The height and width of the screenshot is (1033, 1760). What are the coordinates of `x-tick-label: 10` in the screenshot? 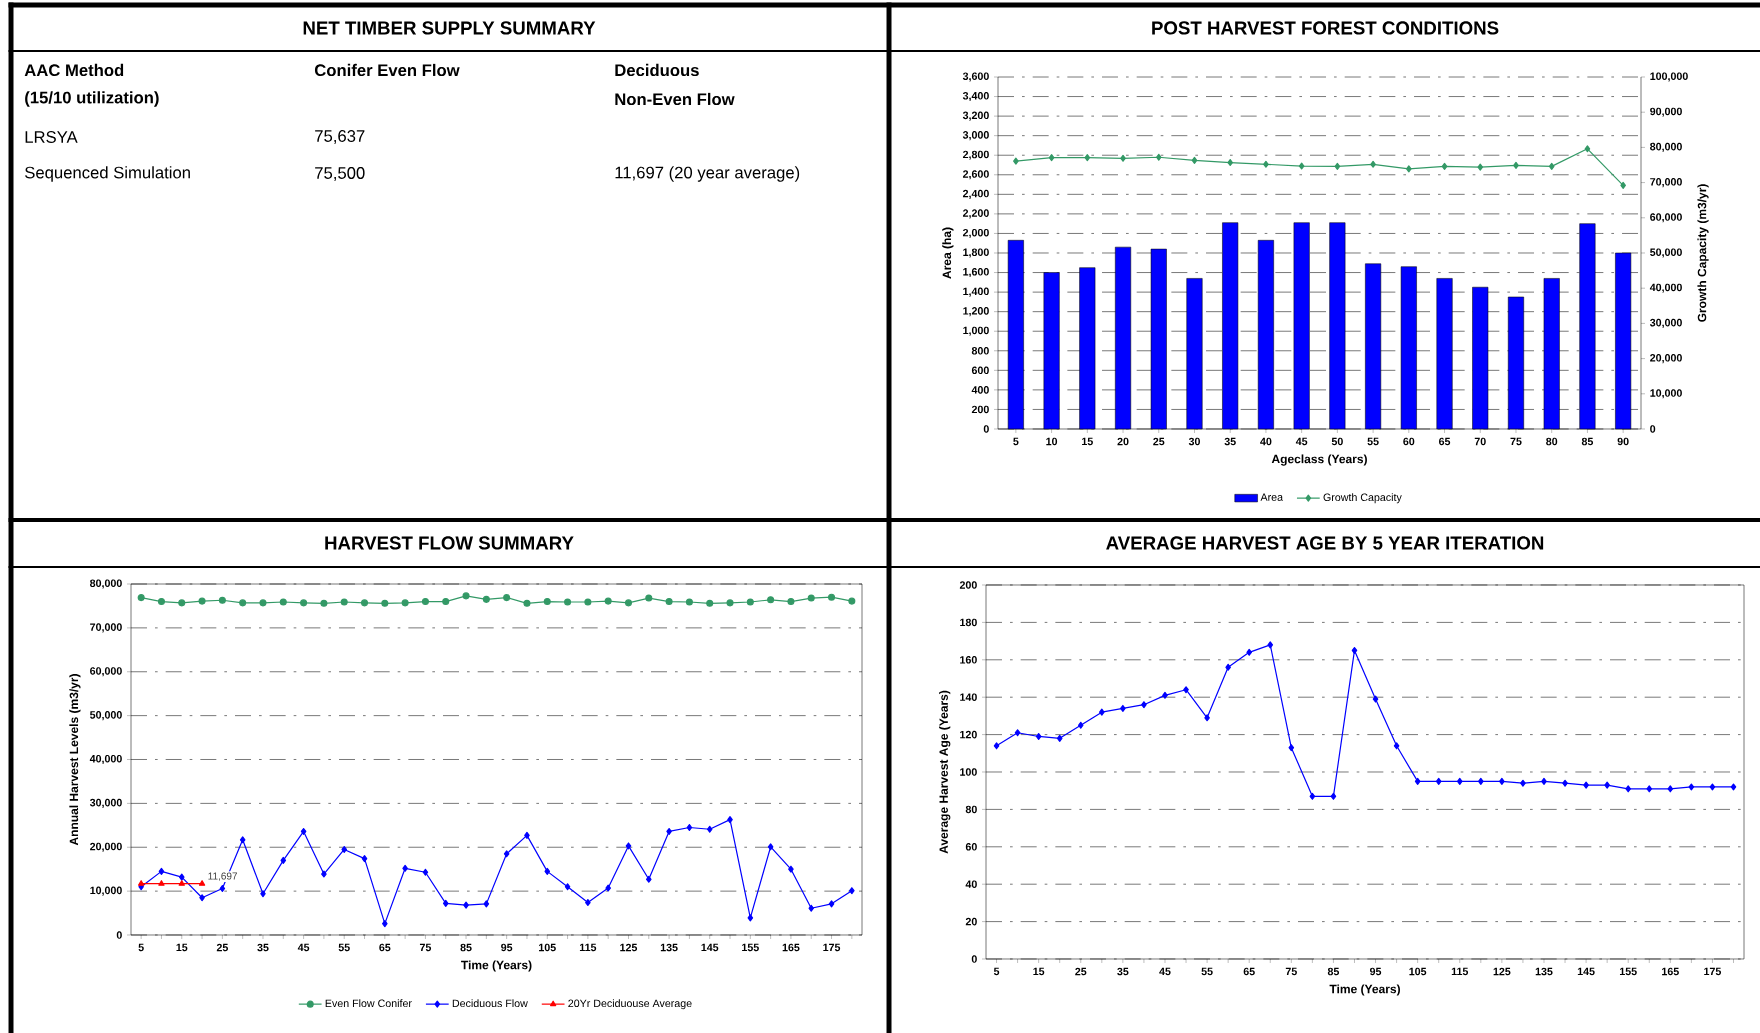 It's located at (1052, 441).